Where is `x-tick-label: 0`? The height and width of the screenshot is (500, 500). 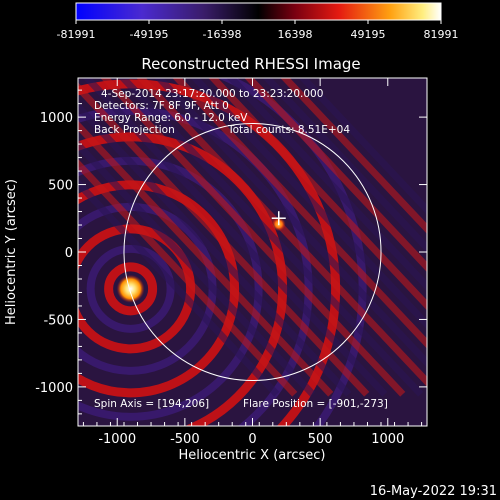 x-tick-label: 0 is located at coordinates (252, 439).